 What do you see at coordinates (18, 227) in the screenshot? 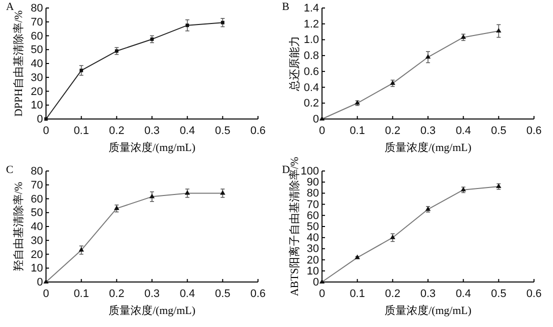
I see `y-axis-title: 羟自由基清除率/%` at bounding box center [18, 227].